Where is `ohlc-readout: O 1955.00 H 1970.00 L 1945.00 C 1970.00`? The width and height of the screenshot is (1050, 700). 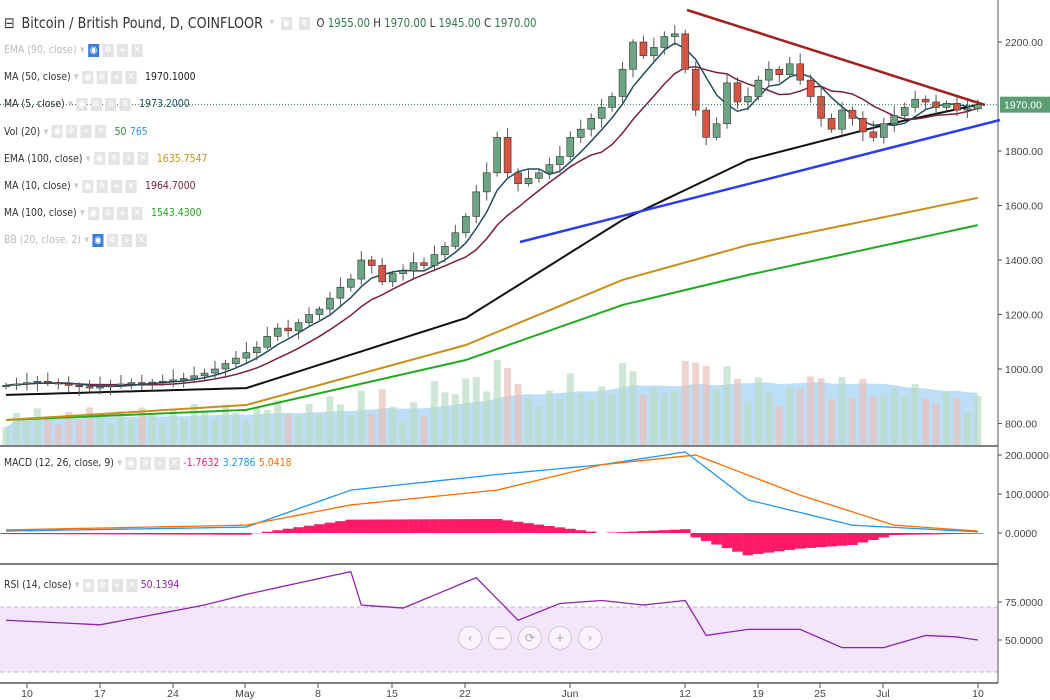
ohlc-readout: O 1955.00 H 1970.00 L 1945.00 C 1970.00 is located at coordinates (426, 23).